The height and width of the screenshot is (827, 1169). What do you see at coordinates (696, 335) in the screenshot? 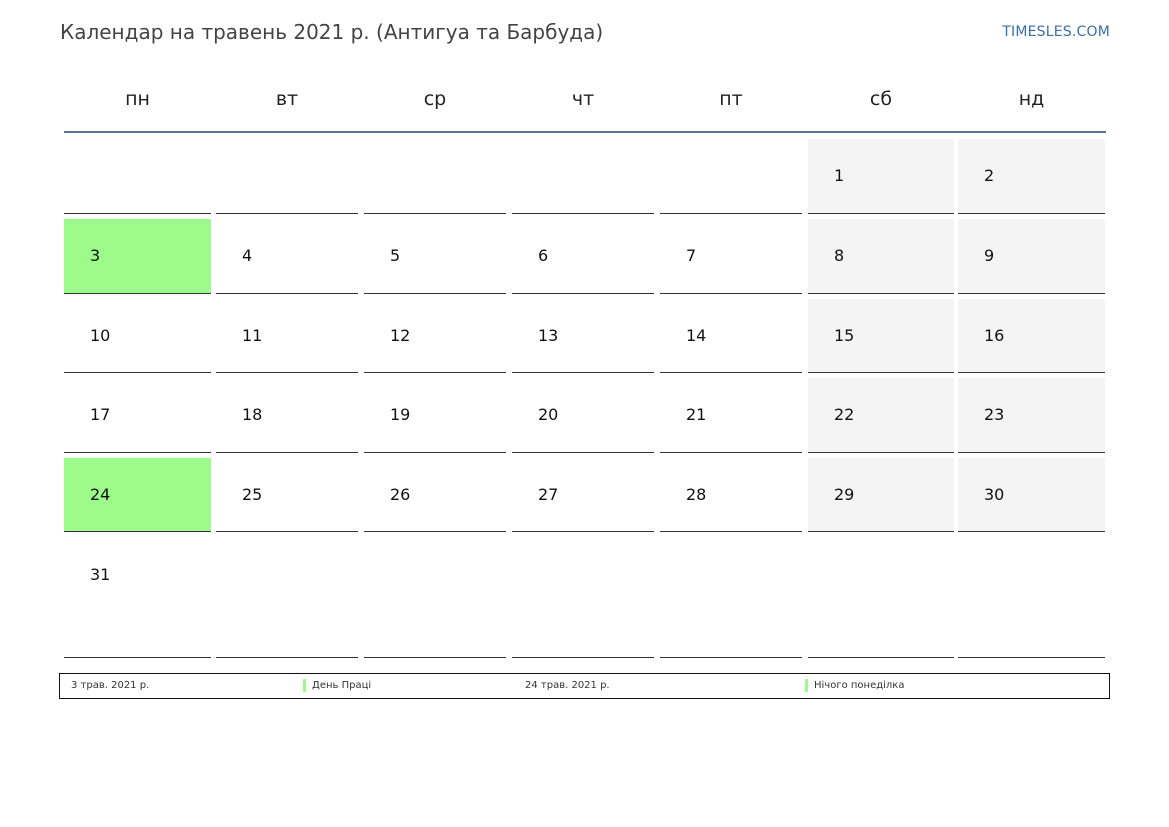
I see `day-number: 14` at bounding box center [696, 335].